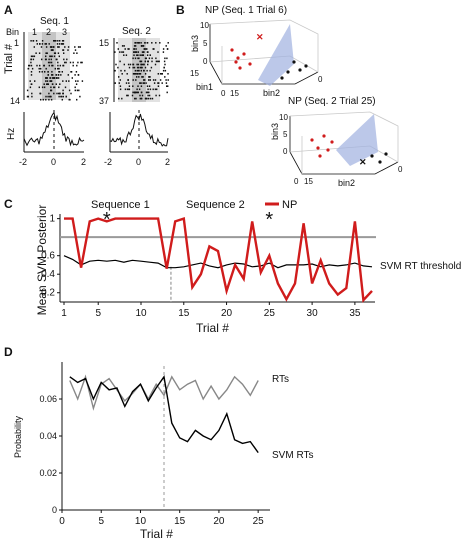 This screenshot has height=542, width=474. What do you see at coordinates (34, 32) in the screenshot?
I see `bin-number-1: 1` at bounding box center [34, 32].